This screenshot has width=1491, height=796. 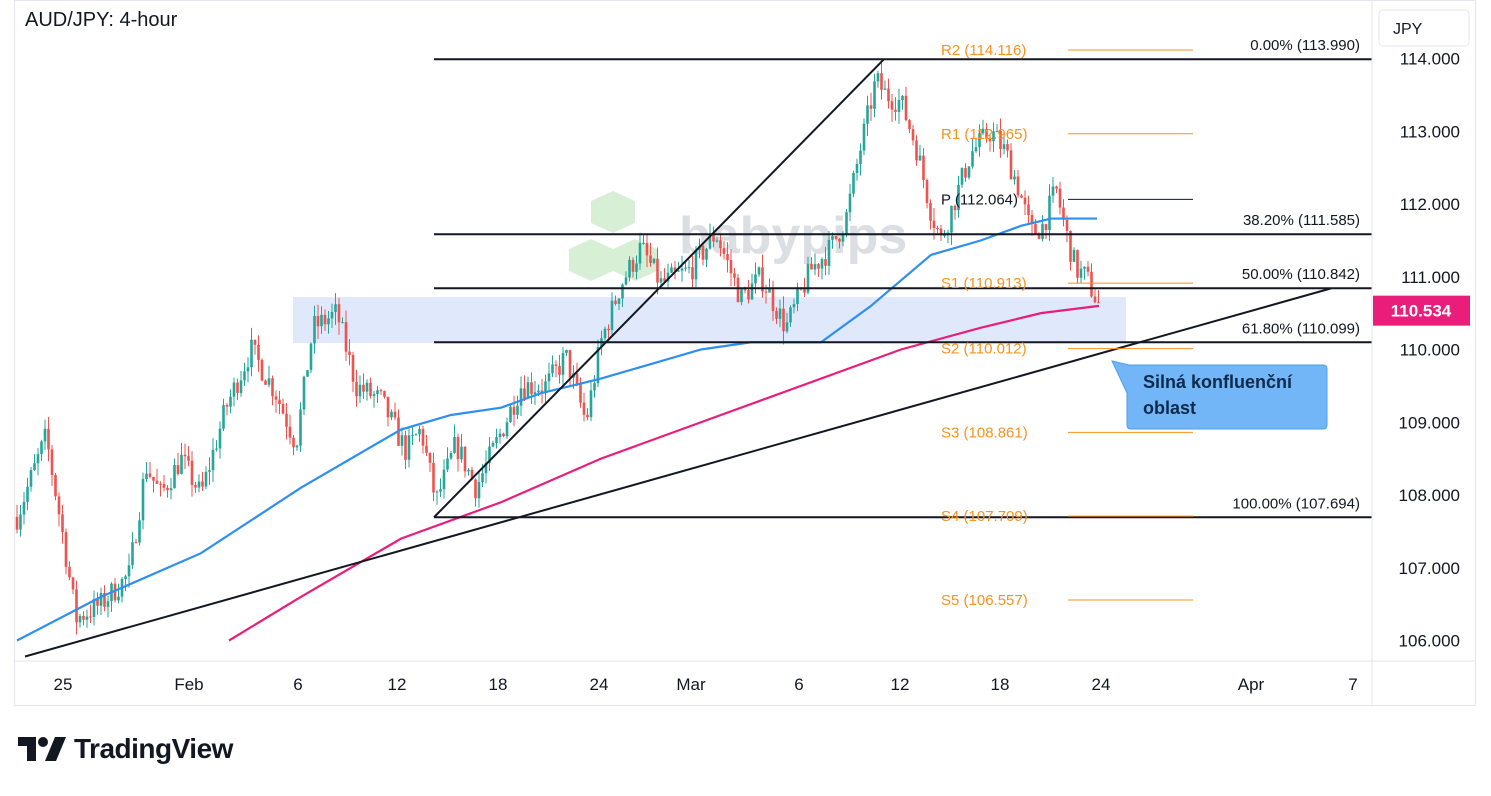 I want to click on x-tick-label: 18, so click(x=1000, y=684).